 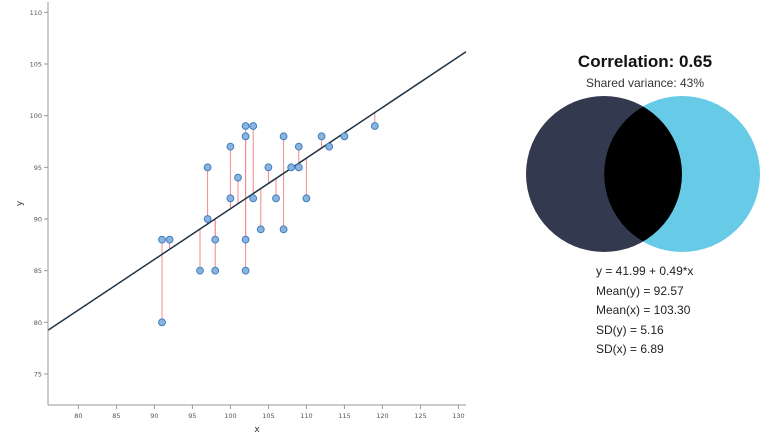 I want to click on x-tick-label: 95, so click(x=192, y=416).